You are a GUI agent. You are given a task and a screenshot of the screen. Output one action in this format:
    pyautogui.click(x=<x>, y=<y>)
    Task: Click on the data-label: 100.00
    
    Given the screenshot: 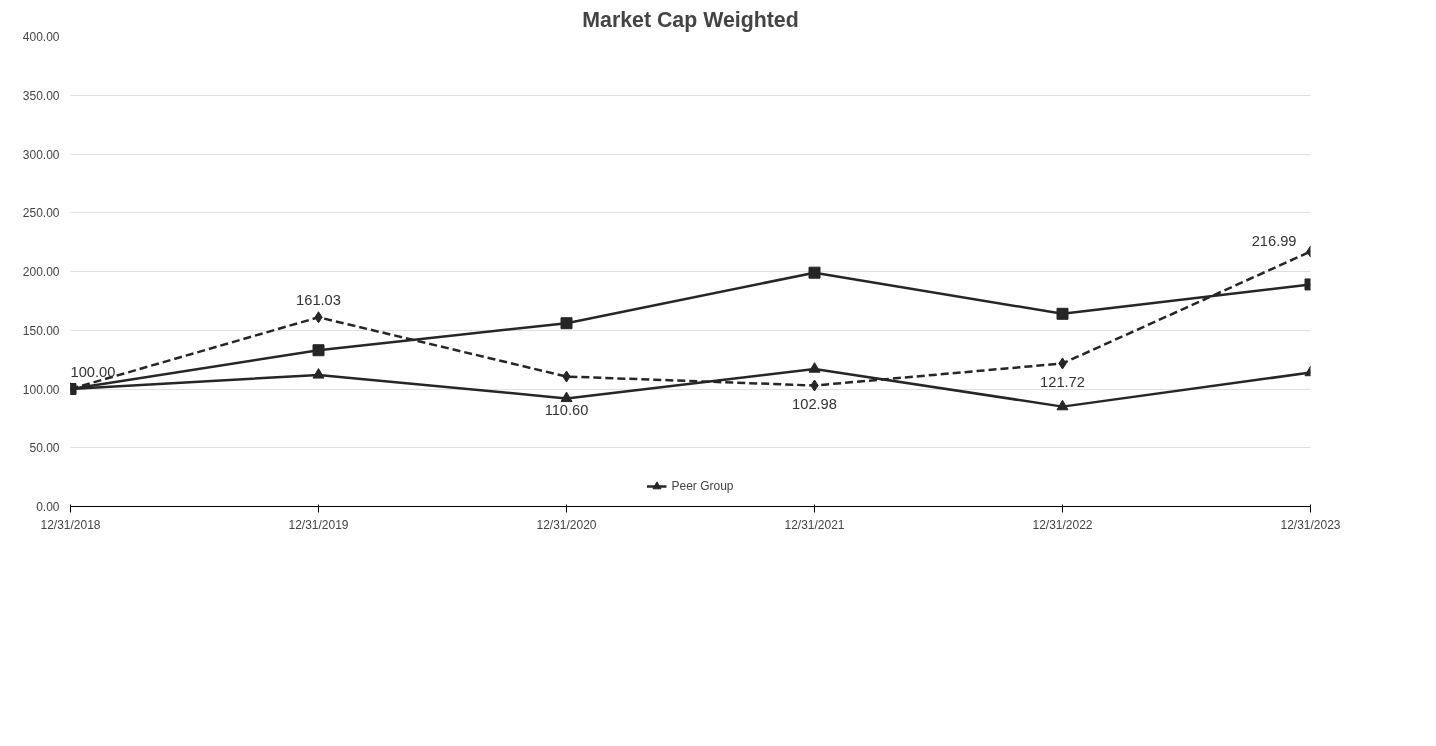 What is the action you would take?
    pyautogui.click(x=93, y=372)
    